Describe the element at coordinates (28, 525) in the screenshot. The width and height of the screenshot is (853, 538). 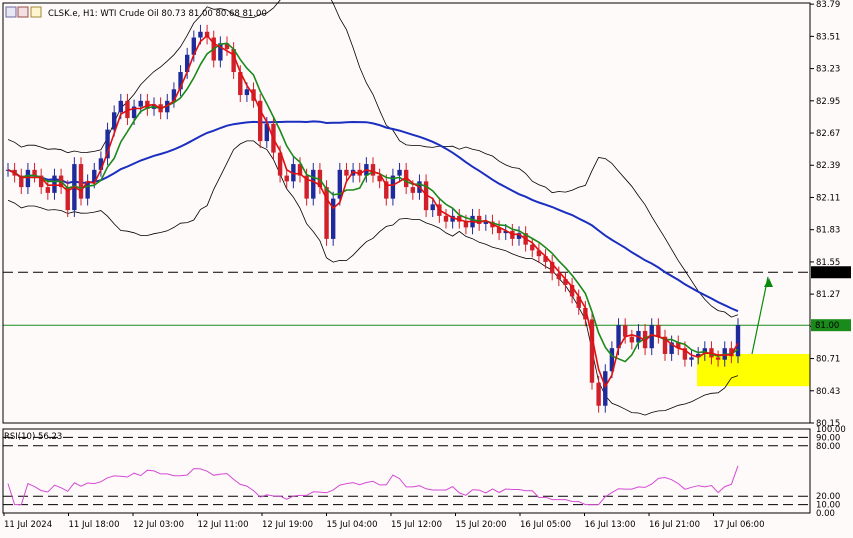
I see `time-tick-label: 11 Jul 2024` at that location.